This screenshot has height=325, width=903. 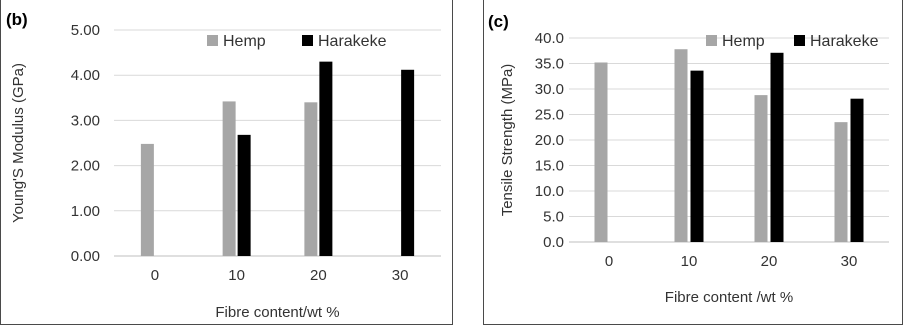 What do you see at coordinates (549, 191) in the screenshot?
I see `y-tick-label: 10.0` at bounding box center [549, 191].